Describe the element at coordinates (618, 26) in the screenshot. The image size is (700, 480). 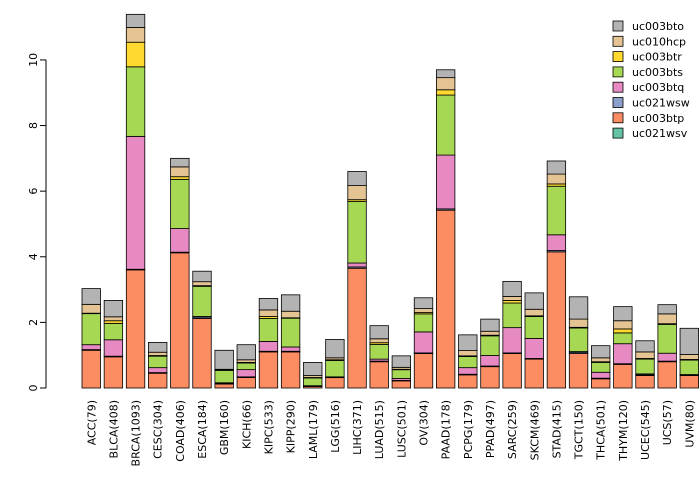
I see `legend-swatch-uc003bto` at that location.